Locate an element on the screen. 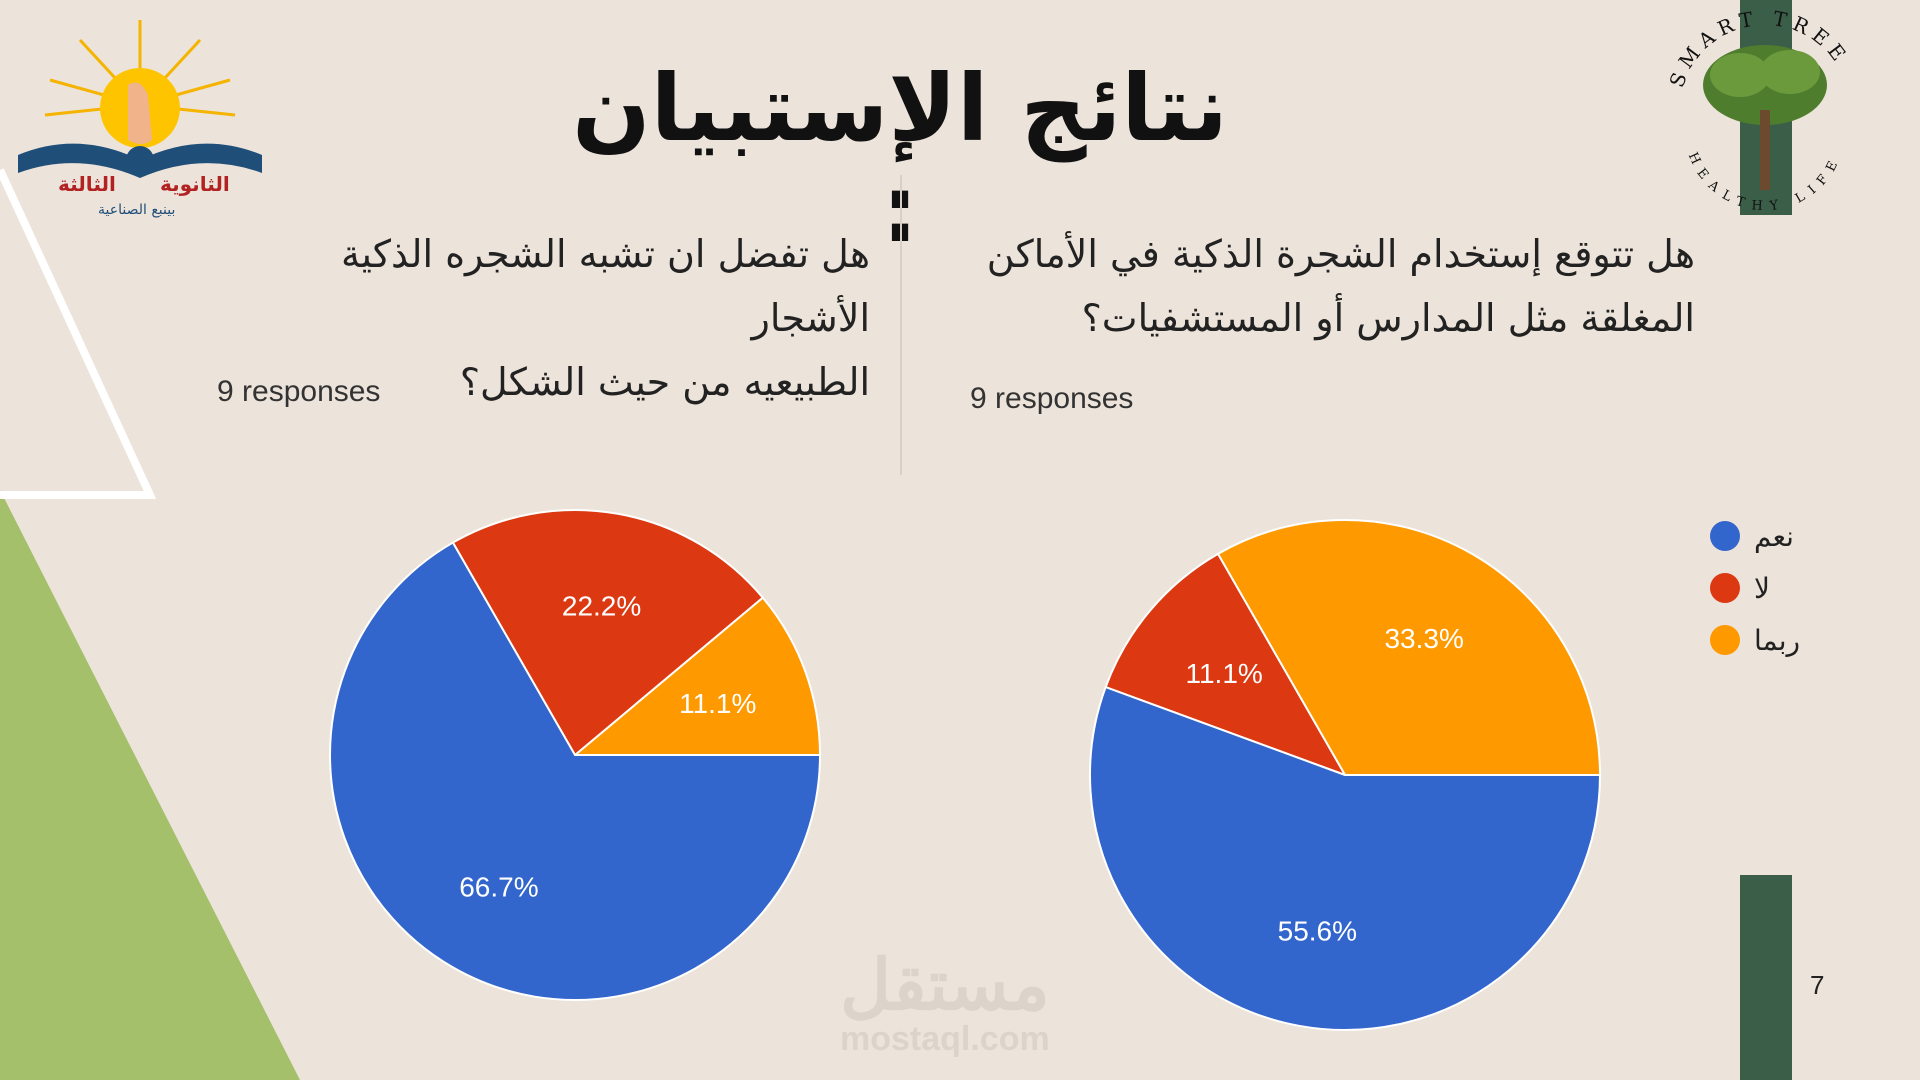 The image size is (1920, 1080). logo-text-line3: بينبع الصناعية is located at coordinates (137, 210).